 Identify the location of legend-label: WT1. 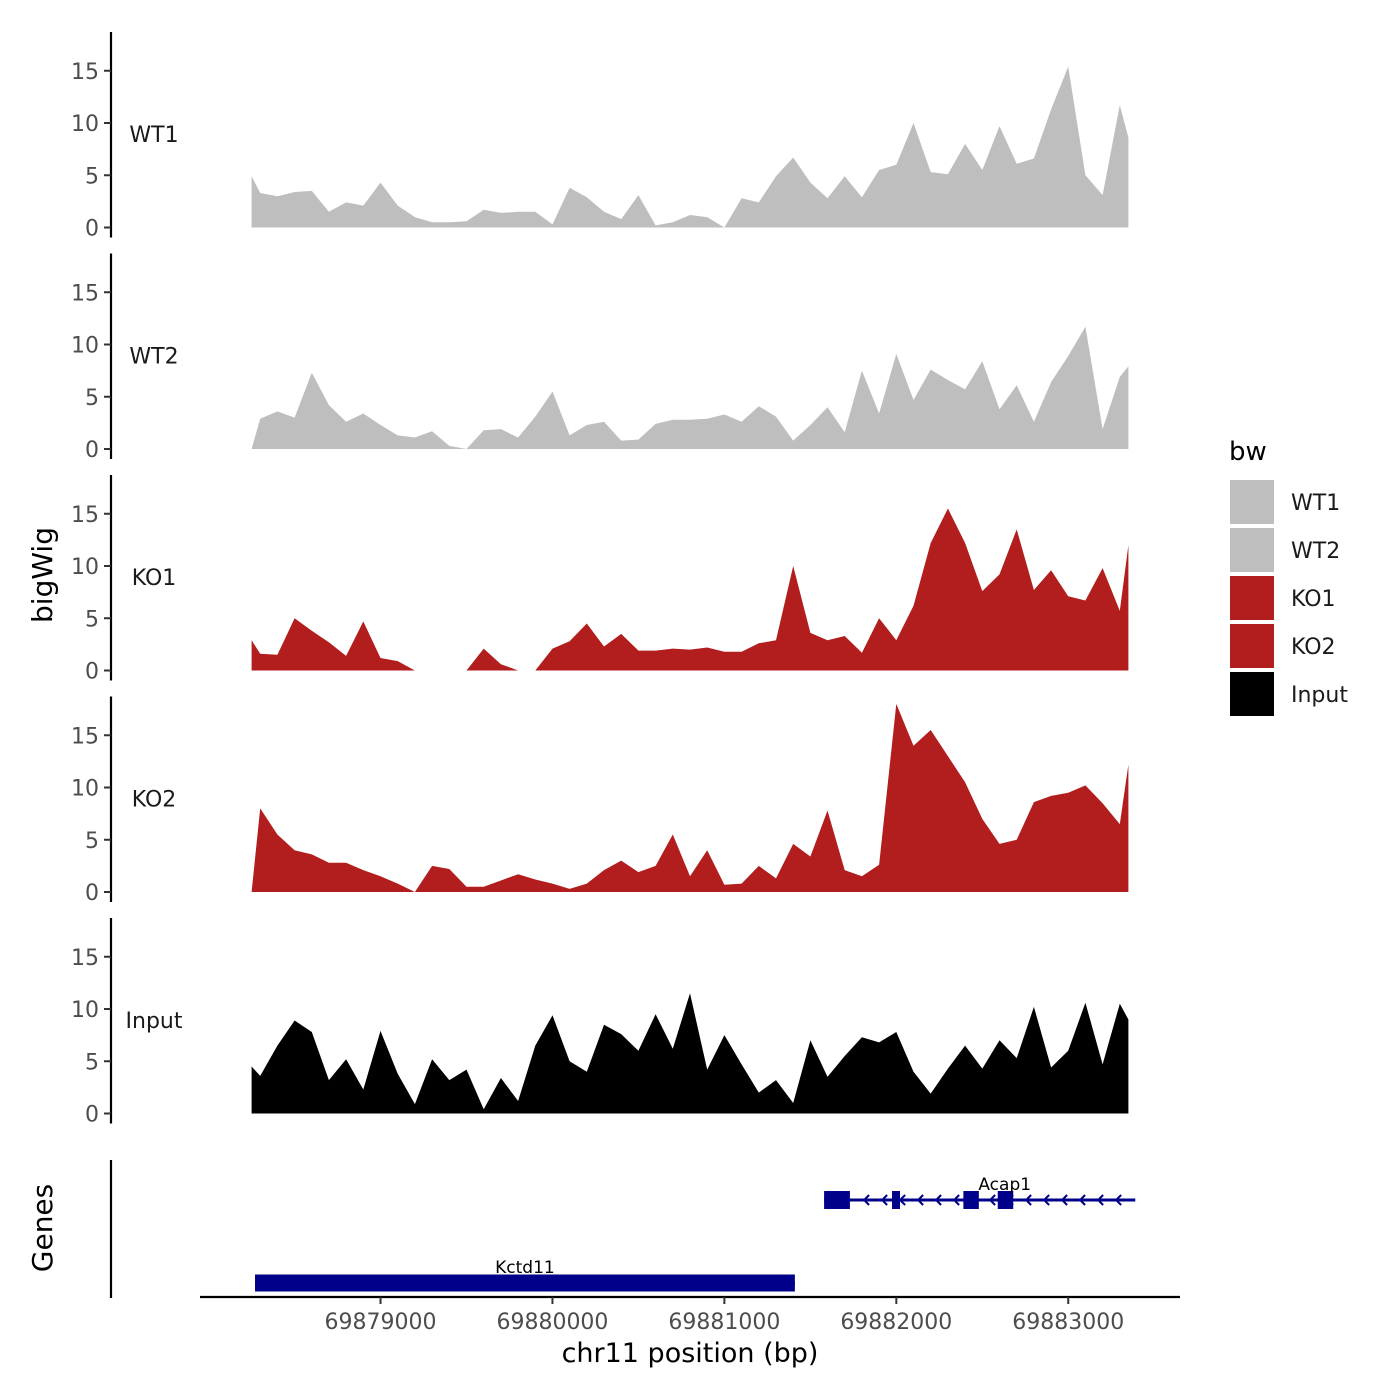
(1315, 503).